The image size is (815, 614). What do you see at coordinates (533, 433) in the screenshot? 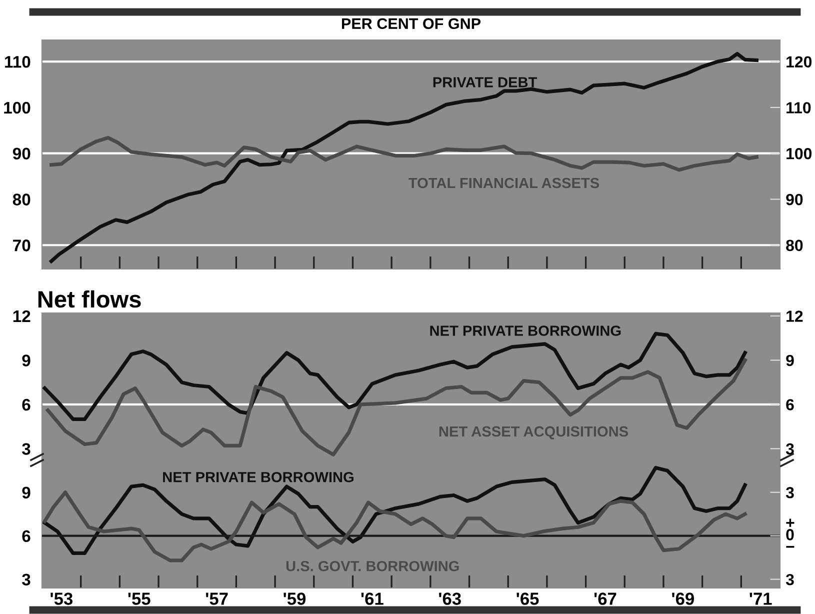
I see `text: NET ASSET ACQUISITIONS` at bounding box center [533, 433].